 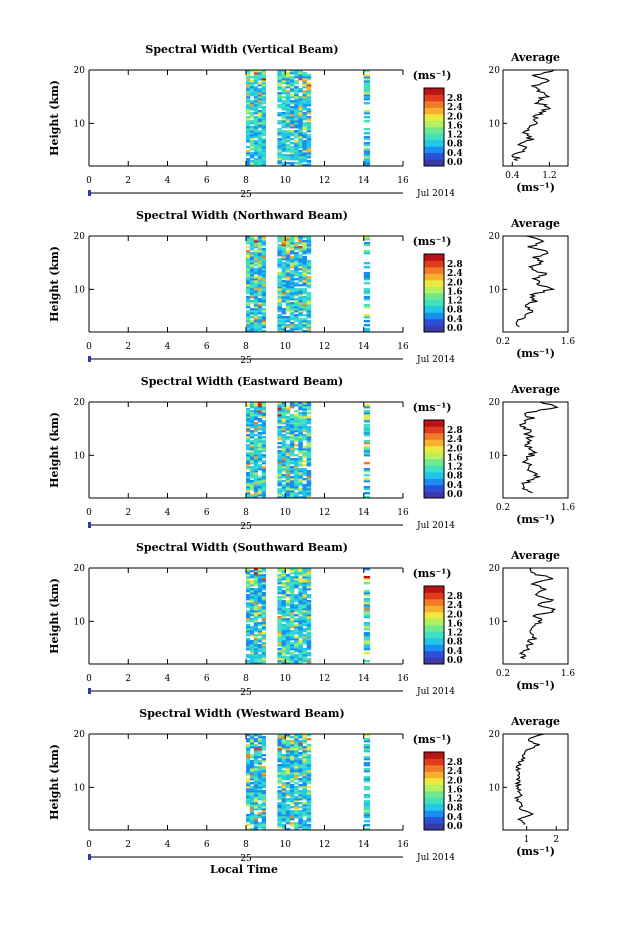 What do you see at coordinates (503, 674) in the screenshot?
I see `average-x-tick-label: 0.2` at bounding box center [503, 674].